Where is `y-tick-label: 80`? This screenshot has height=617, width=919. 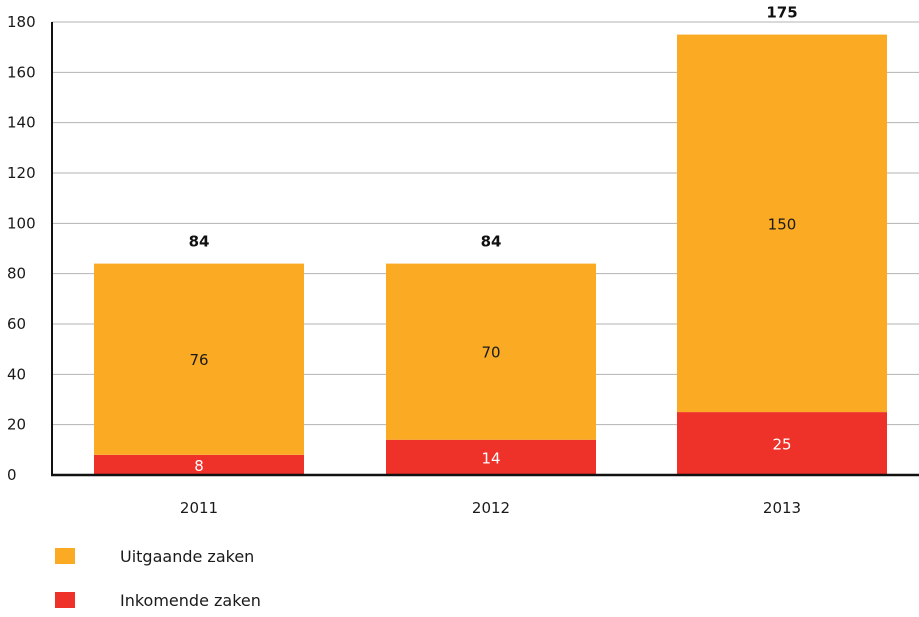 y-tick-label: 80 is located at coordinates (16, 274).